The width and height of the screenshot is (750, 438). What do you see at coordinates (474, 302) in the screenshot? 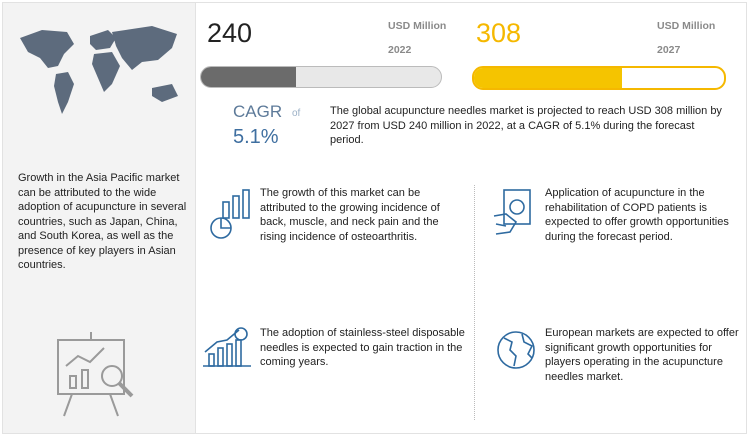
I see `divider` at bounding box center [474, 302].